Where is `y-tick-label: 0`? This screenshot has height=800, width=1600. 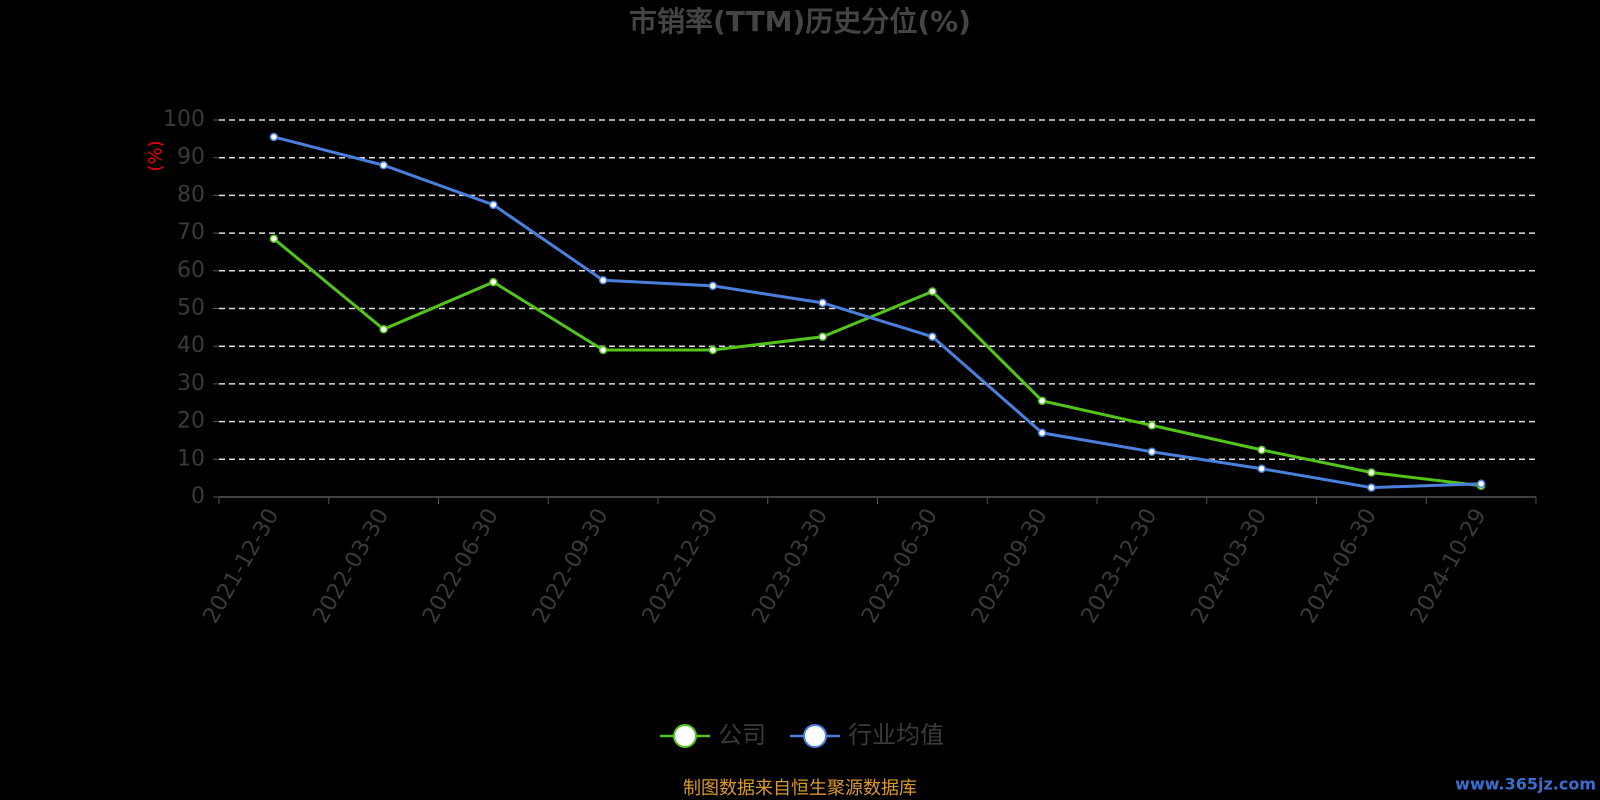
y-tick-label: 0 is located at coordinates (198, 496).